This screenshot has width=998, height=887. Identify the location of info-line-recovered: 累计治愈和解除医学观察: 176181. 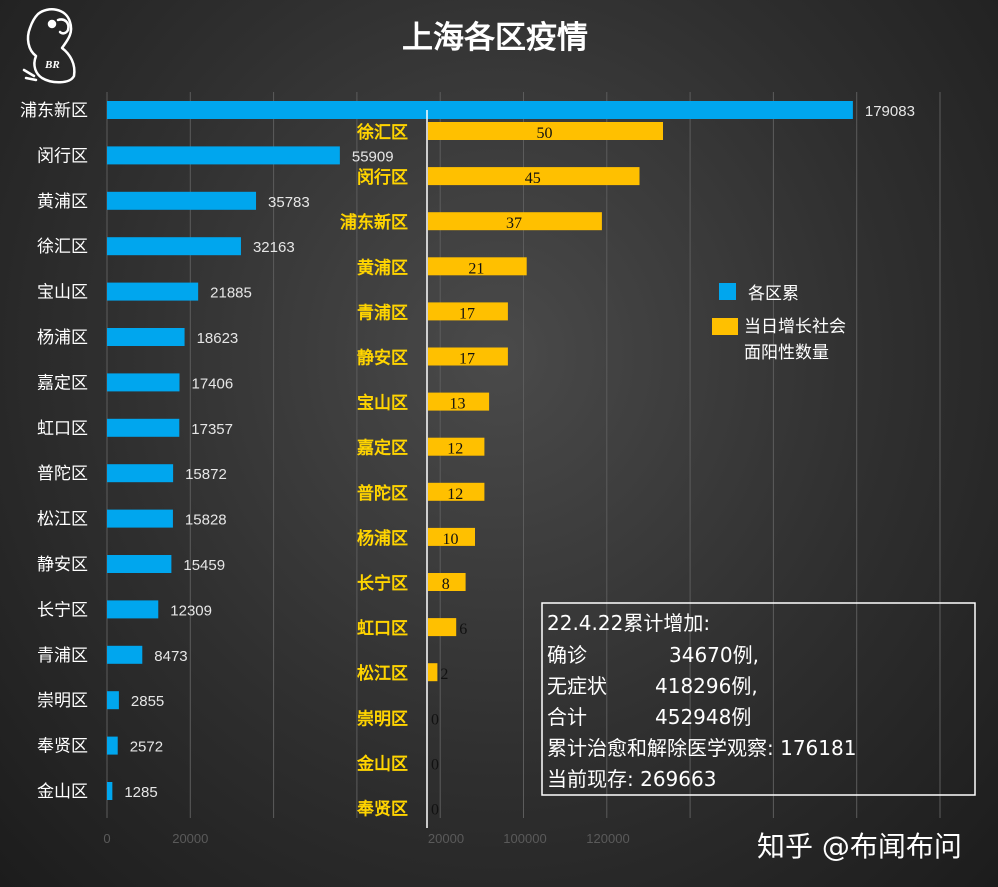
(701, 748).